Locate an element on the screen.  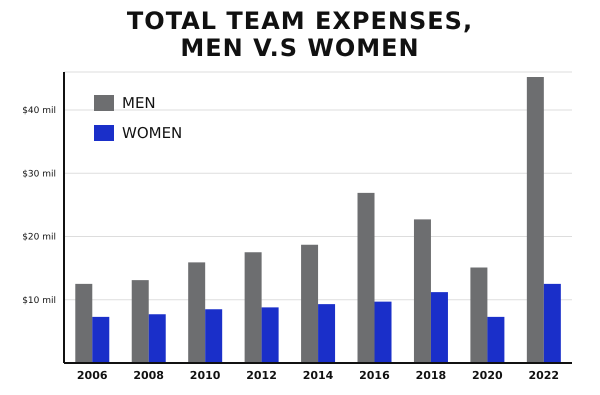
chart-title: TOTAL TEAM EXPENSES, MEN V.S WOMEN is located at coordinates (300, 34).